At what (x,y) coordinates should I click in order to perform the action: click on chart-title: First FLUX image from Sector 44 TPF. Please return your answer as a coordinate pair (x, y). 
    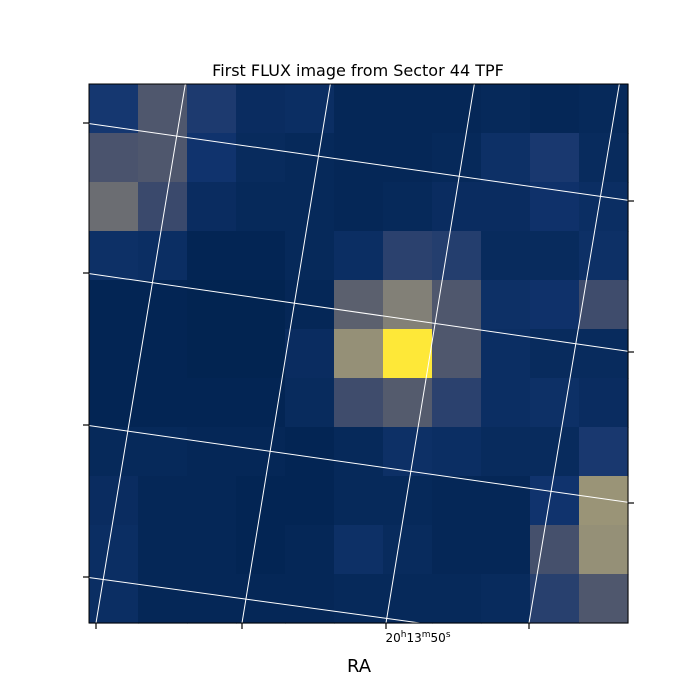
    Looking at the image, I should click on (358, 70).